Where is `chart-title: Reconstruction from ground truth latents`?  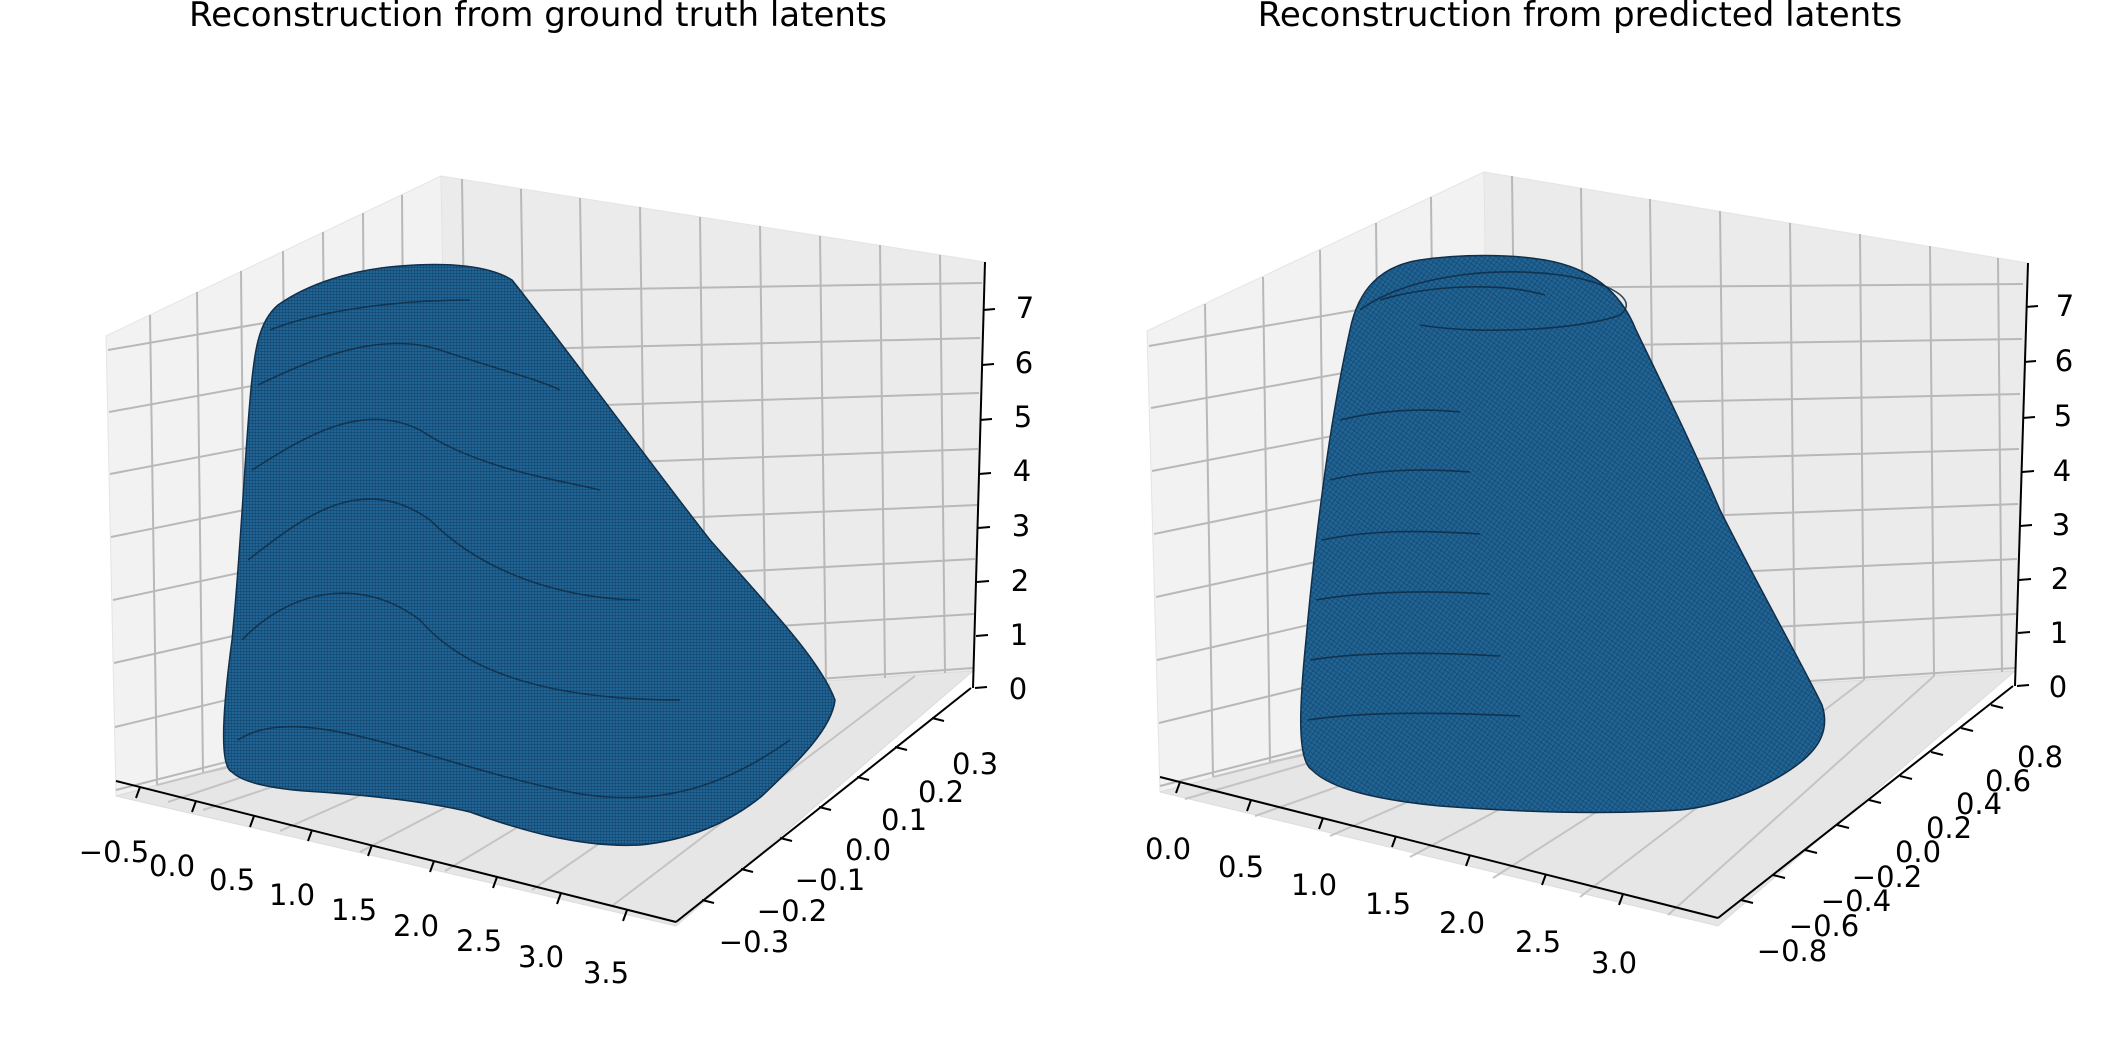 chart-title: Reconstruction from ground truth latents is located at coordinates (538, 17).